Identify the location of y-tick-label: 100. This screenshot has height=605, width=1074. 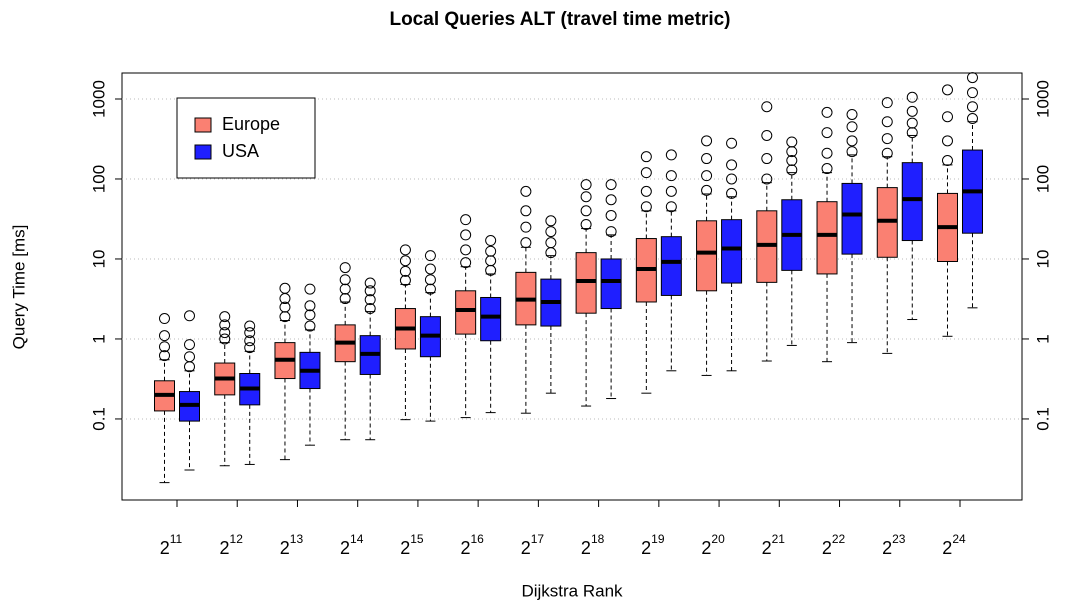
(98, 179).